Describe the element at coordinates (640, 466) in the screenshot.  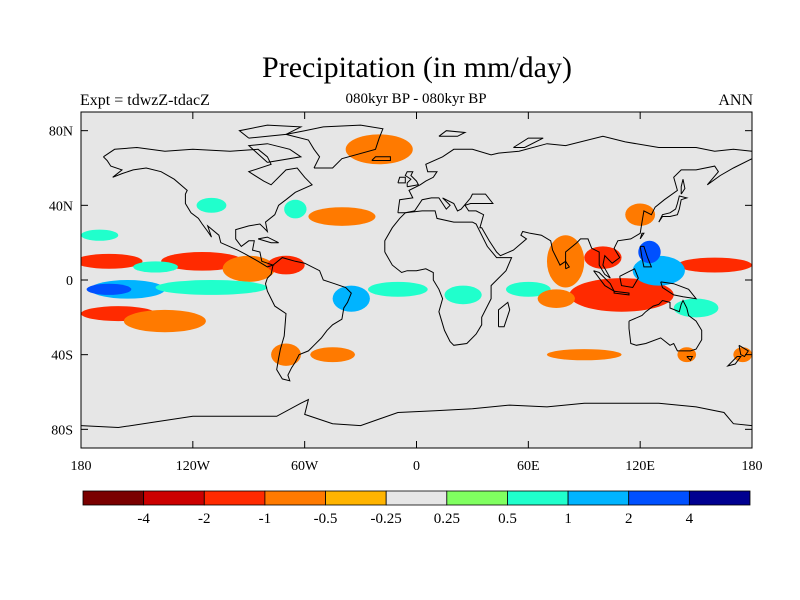
I see `lon-tick-label: 120E` at that location.